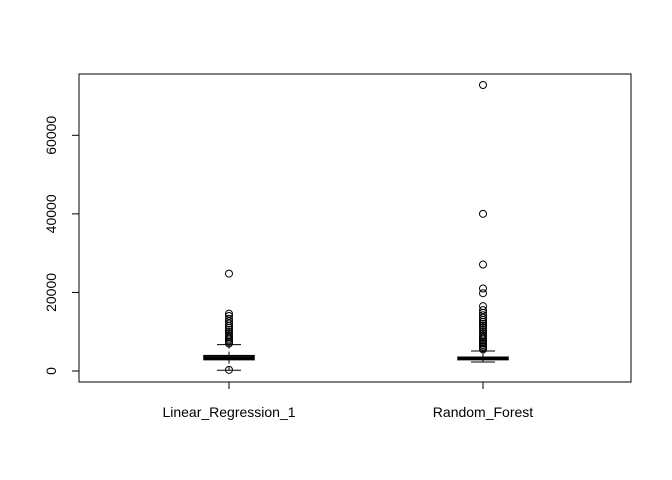 This screenshot has height=480, width=672. What do you see at coordinates (51, 213) in the screenshot?
I see `y-tick-label: 40000` at bounding box center [51, 213].